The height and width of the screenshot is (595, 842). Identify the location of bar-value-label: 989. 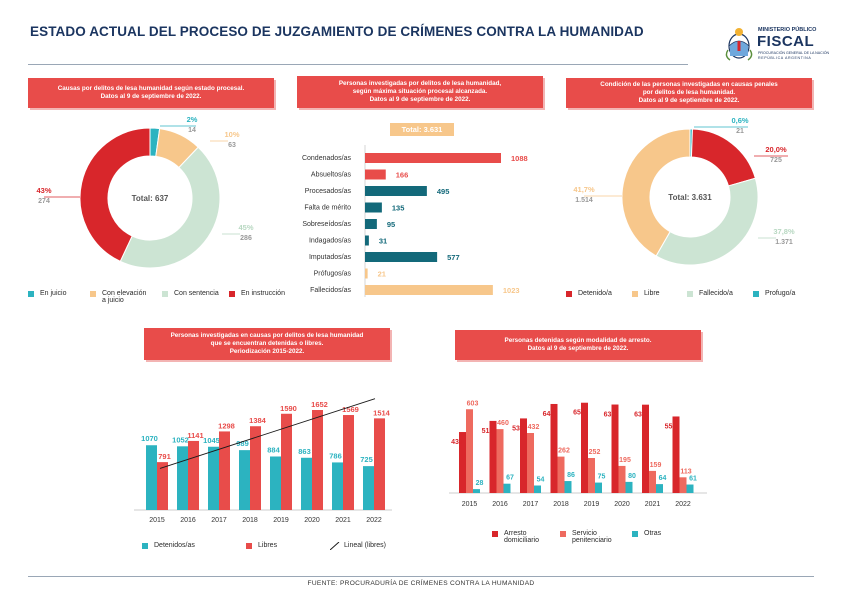
(242, 443).